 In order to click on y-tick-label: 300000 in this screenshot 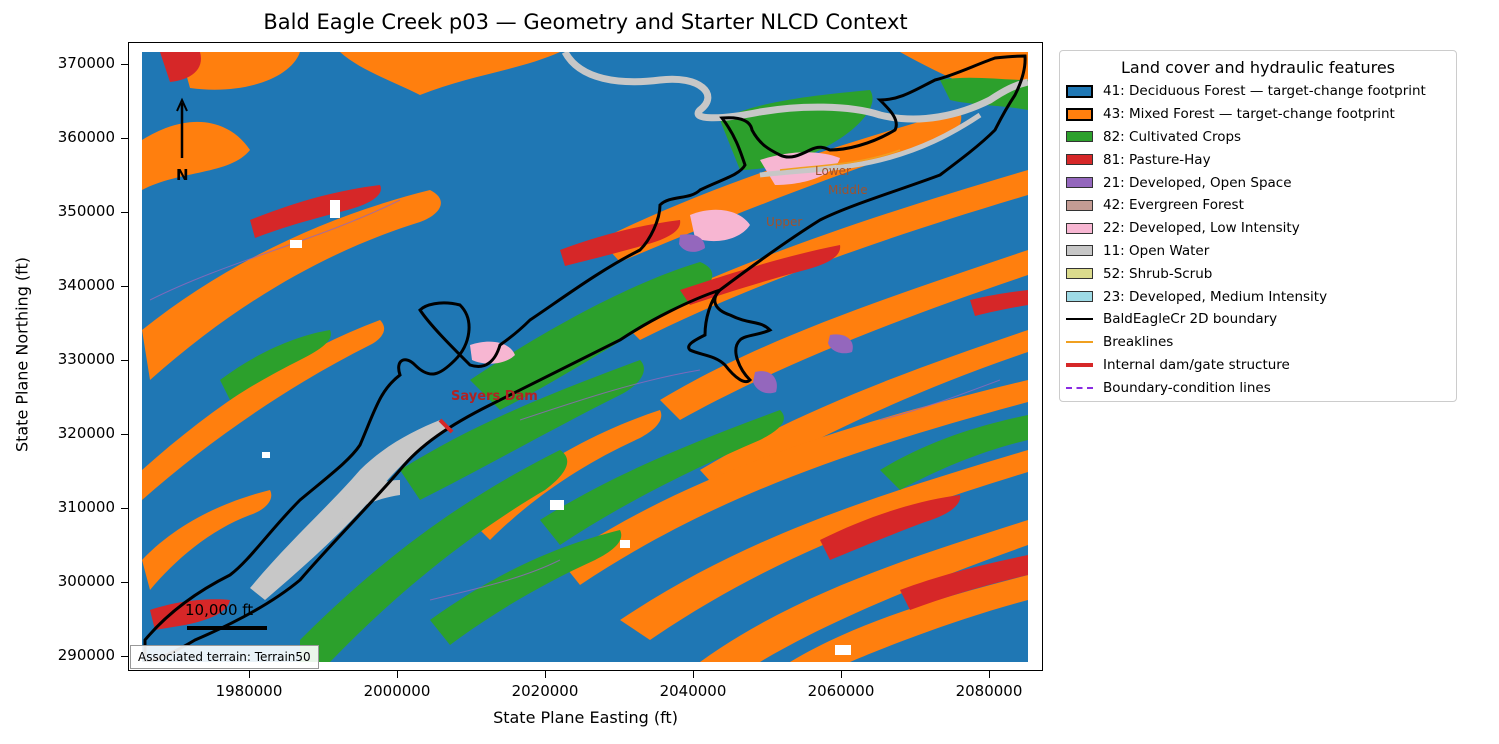, I will do `click(86, 581)`.